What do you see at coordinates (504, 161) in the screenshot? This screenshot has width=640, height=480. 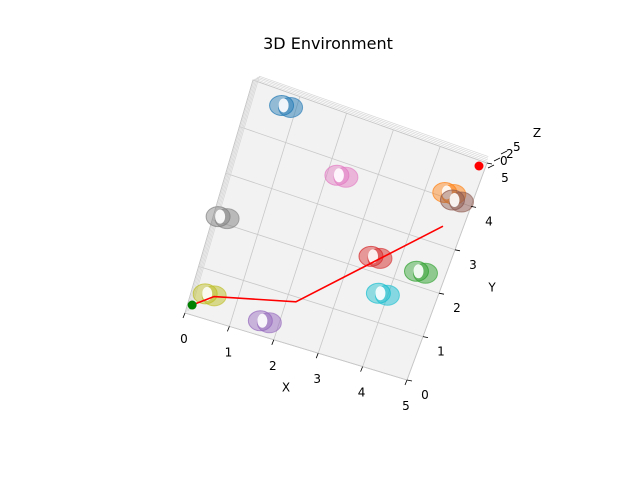 I see `z-tick-label: 0` at bounding box center [504, 161].